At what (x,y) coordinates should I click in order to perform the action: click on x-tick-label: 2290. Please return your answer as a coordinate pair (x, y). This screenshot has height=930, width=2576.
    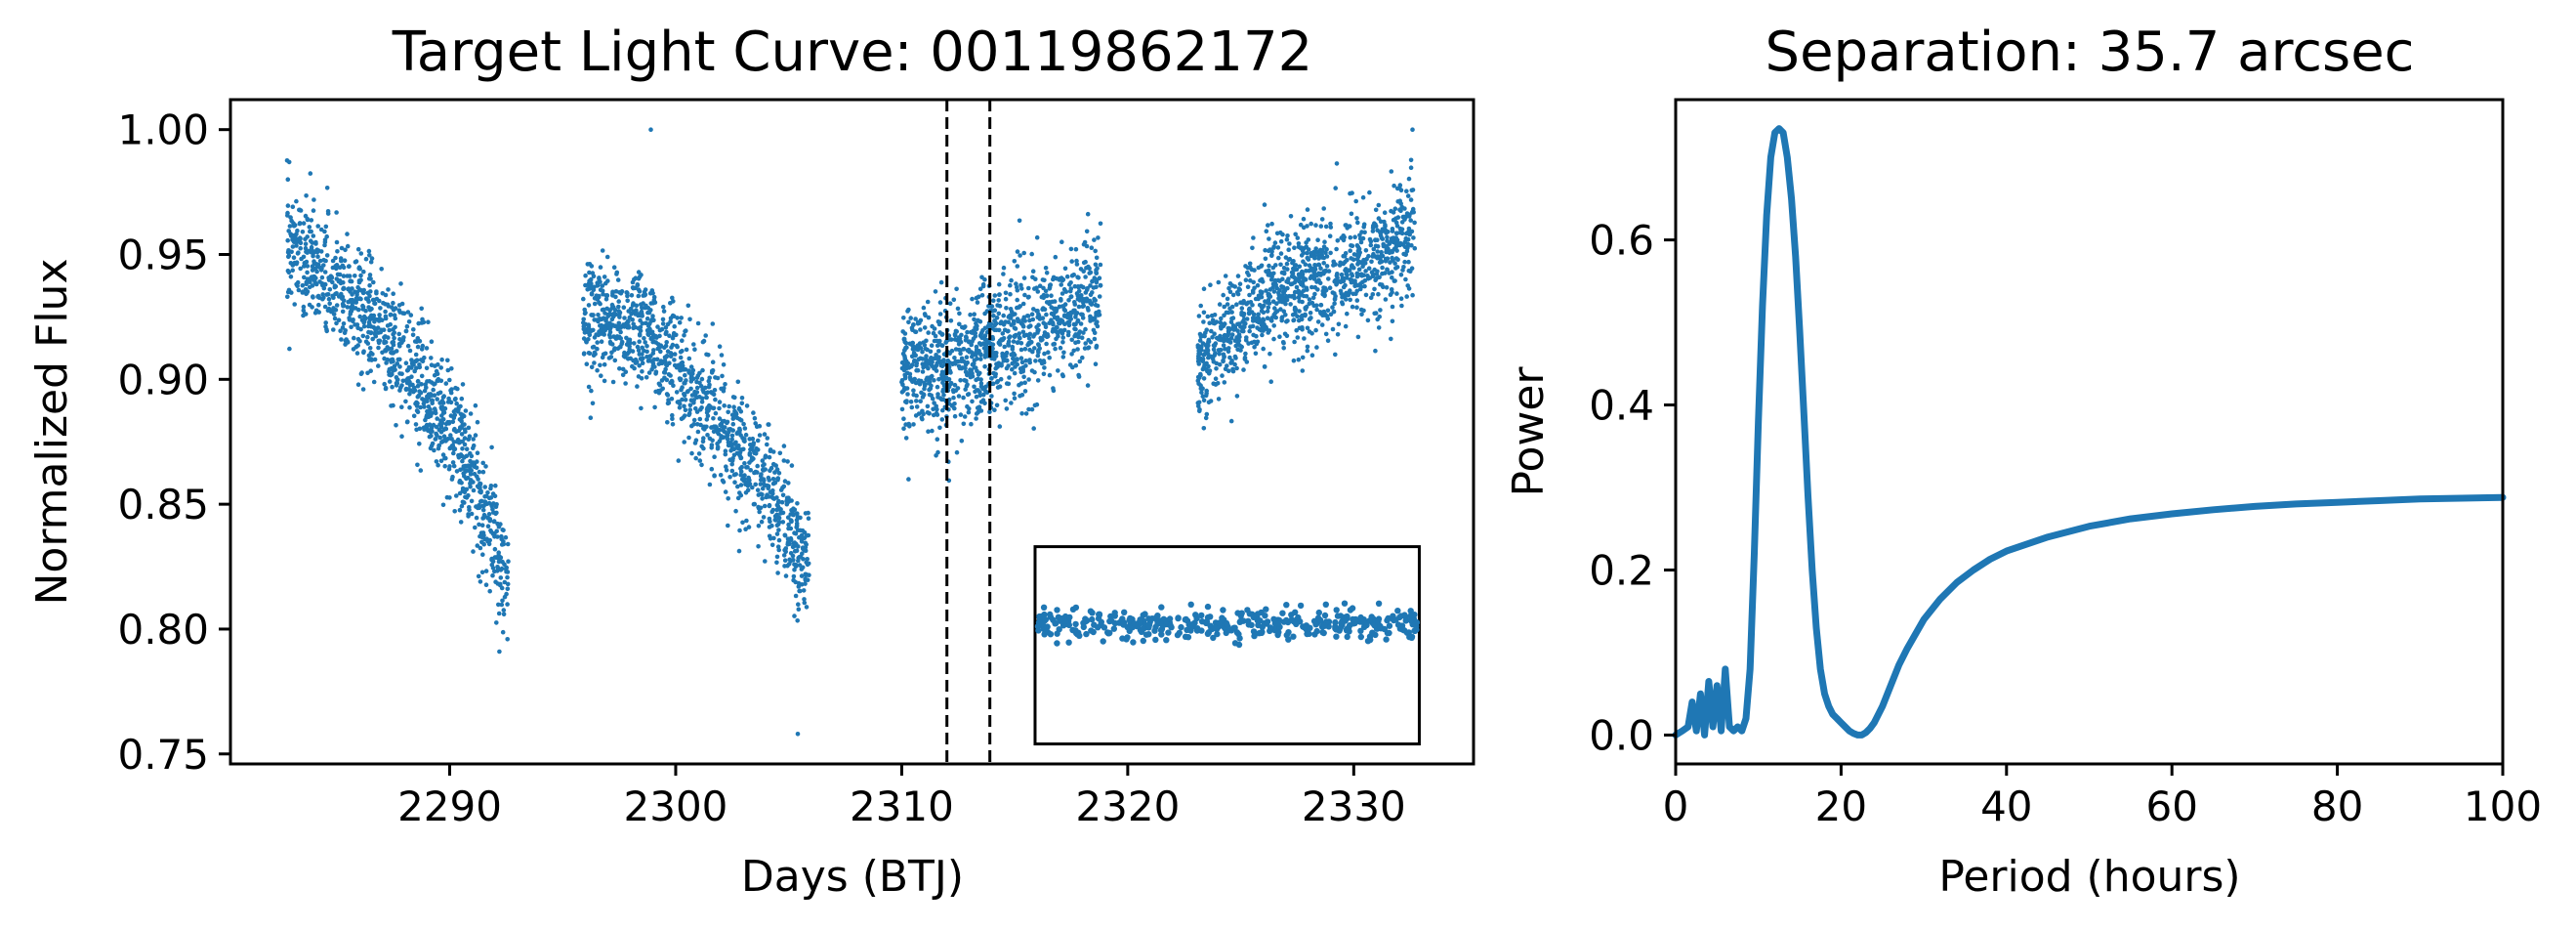
    Looking at the image, I should click on (449, 806).